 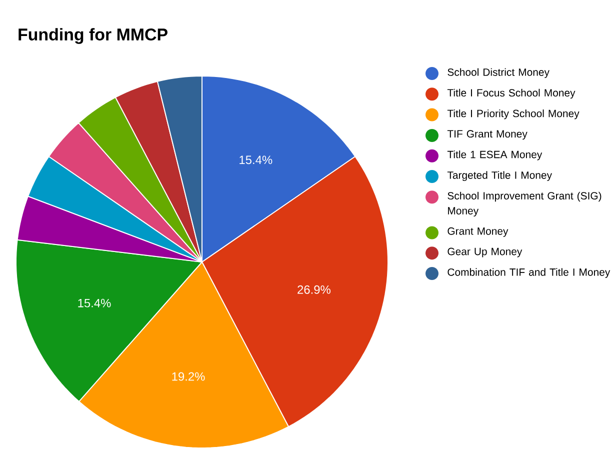 I want to click on legend-label: School Improvement Grant (SIG) Money, so click(x=525, y=204).